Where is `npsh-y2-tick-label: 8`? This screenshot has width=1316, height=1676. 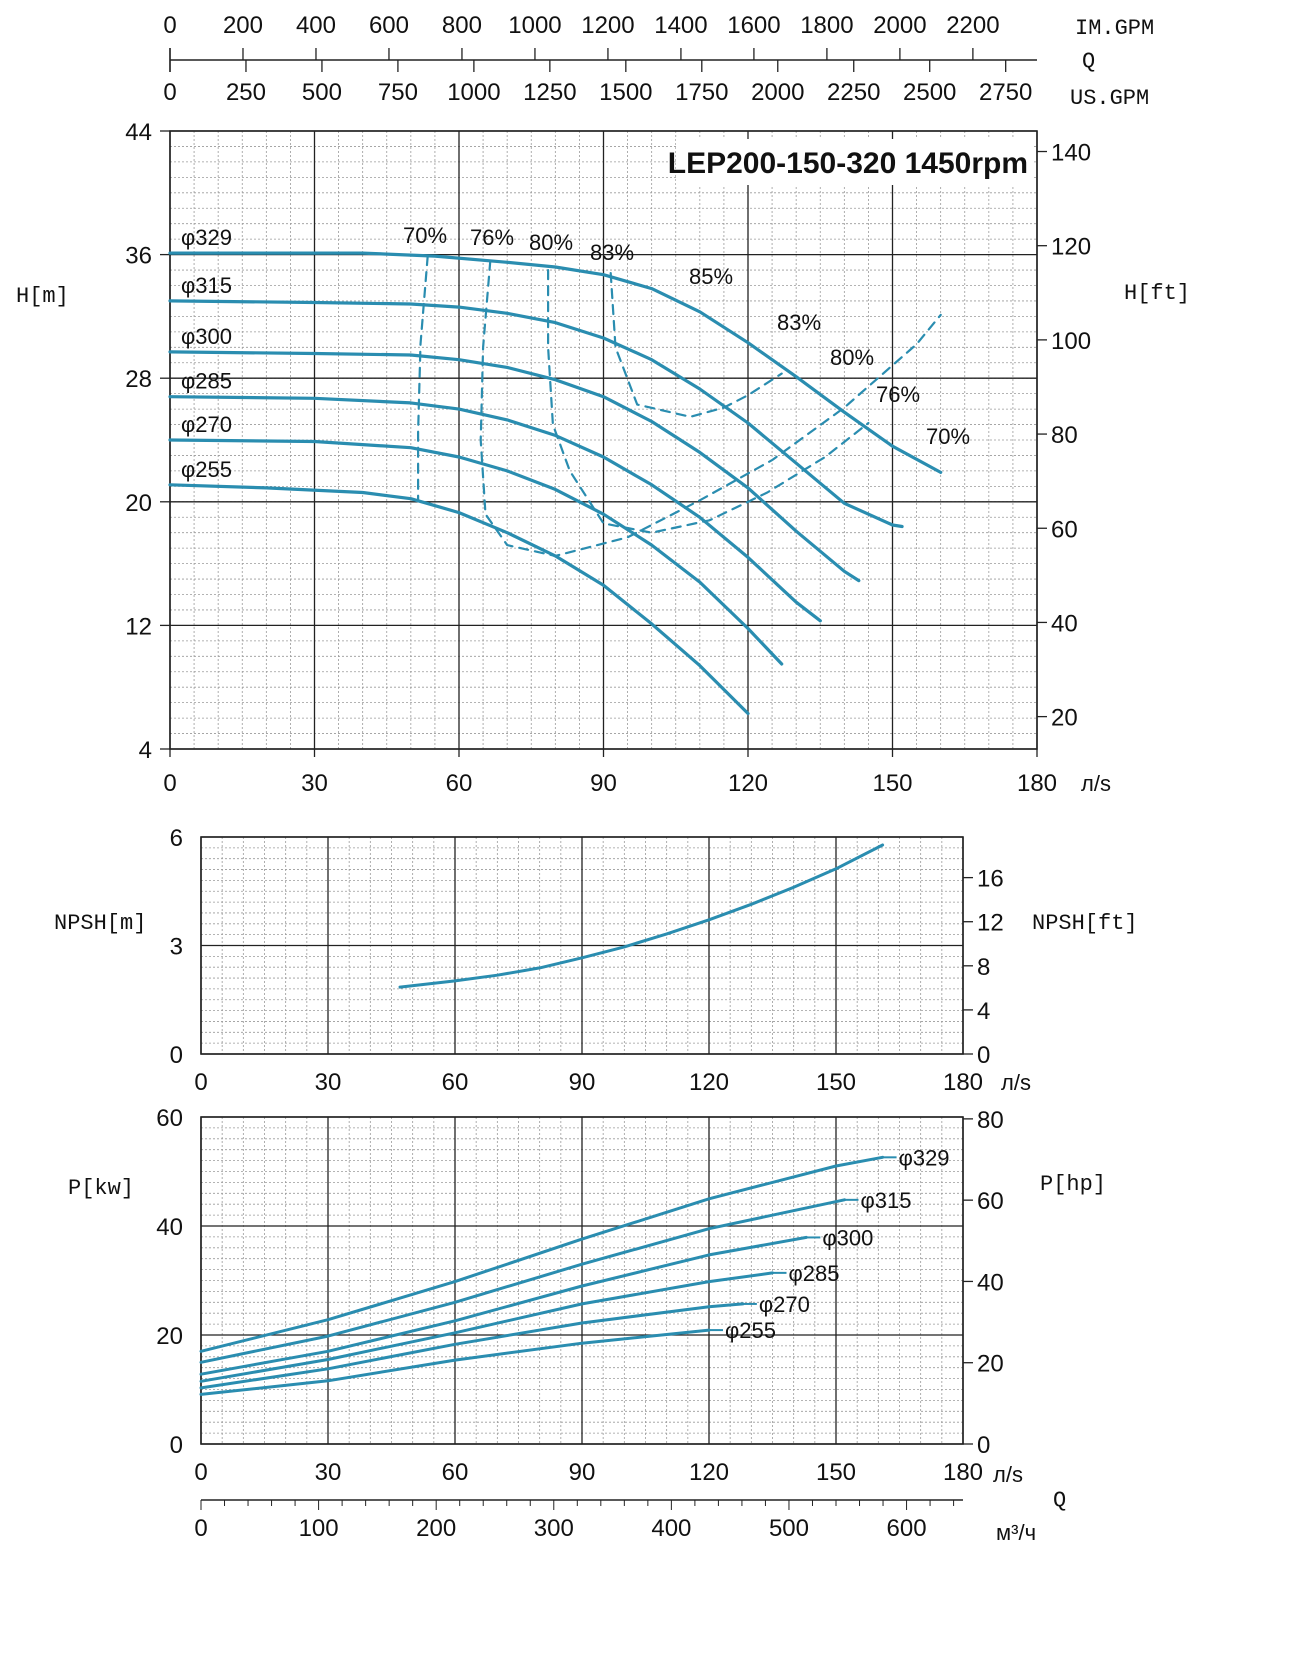
npsh-y2-tick-label: 8 is located at coordinates (983, 967).